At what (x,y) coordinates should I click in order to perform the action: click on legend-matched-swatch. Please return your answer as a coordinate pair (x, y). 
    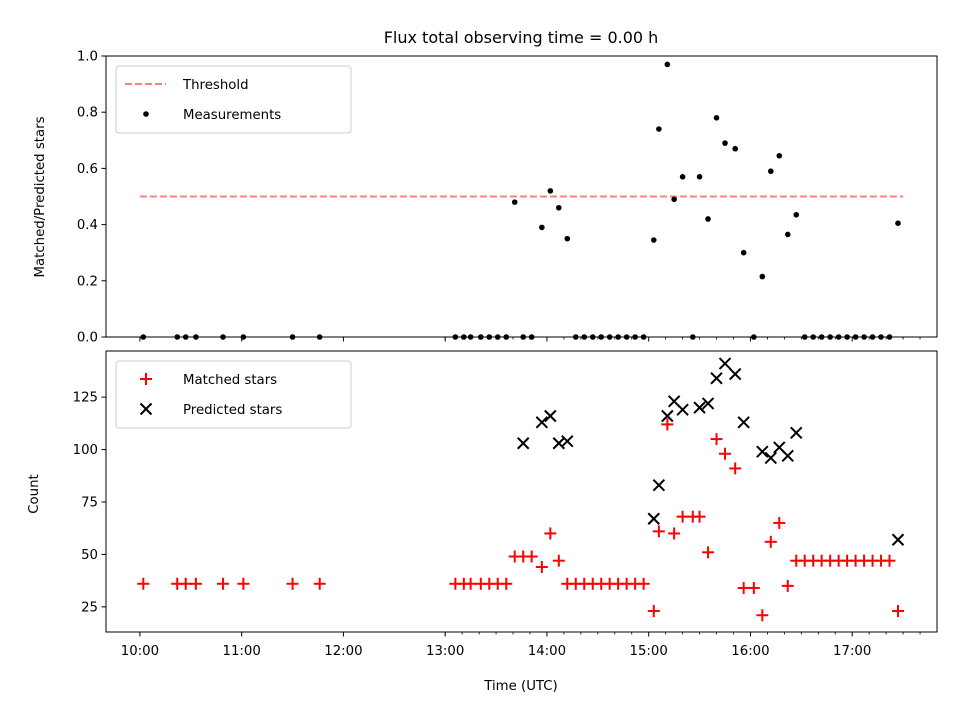
    Looking at the image, I should click on (146, 379).